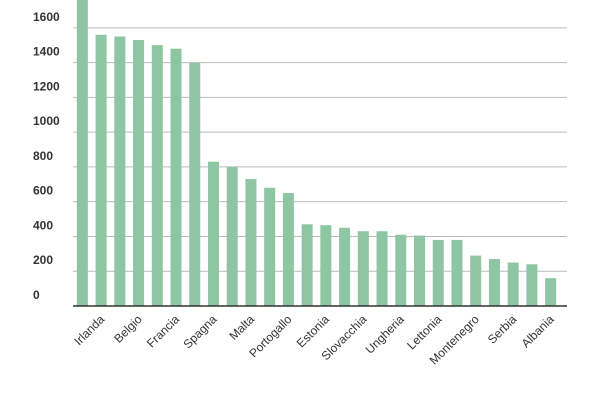  I want to click on y-tick-label: 1000, so click(46, 121).